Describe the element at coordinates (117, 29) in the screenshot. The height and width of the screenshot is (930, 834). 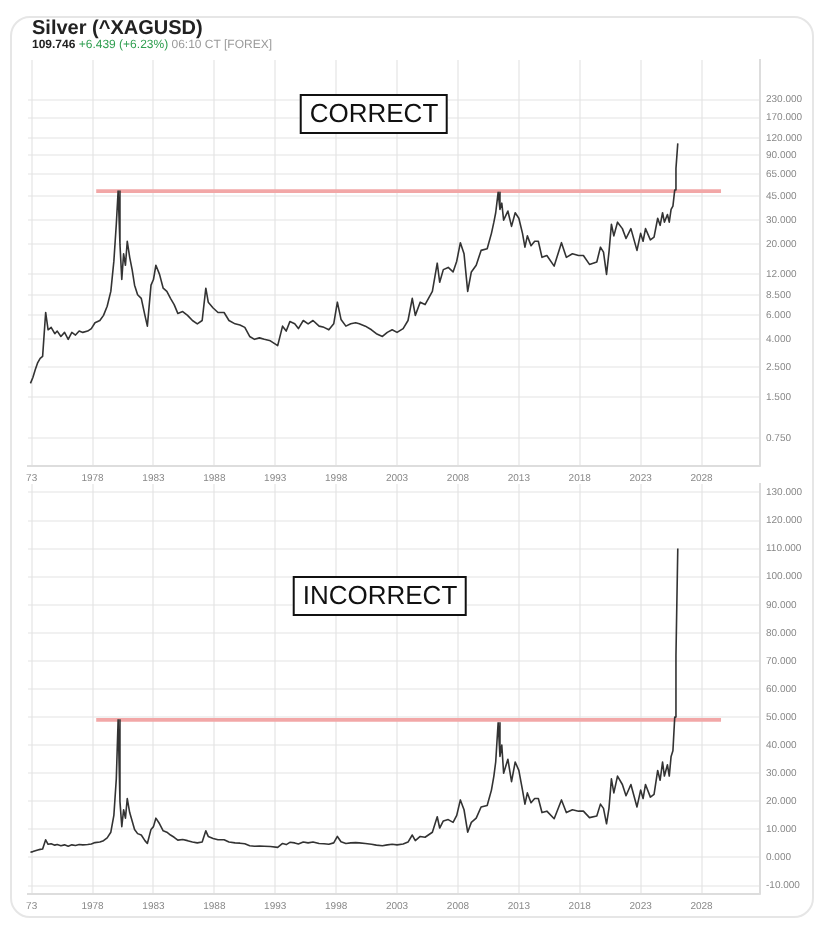
I see `chart-title: Silver (^XAGUSD)` at that location.